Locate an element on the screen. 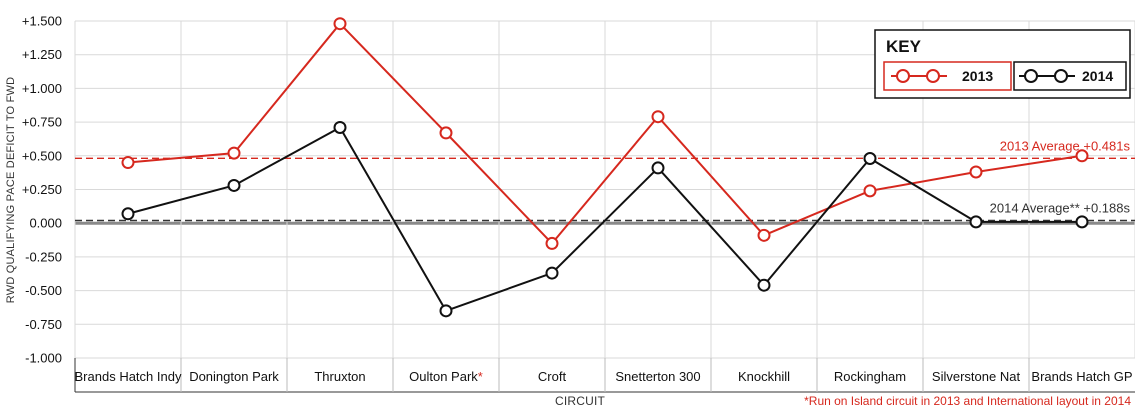 Image resolution: width=1135 pixels, height=416 pixels. x-category-label: Croft is located at coordinates (552, 376).